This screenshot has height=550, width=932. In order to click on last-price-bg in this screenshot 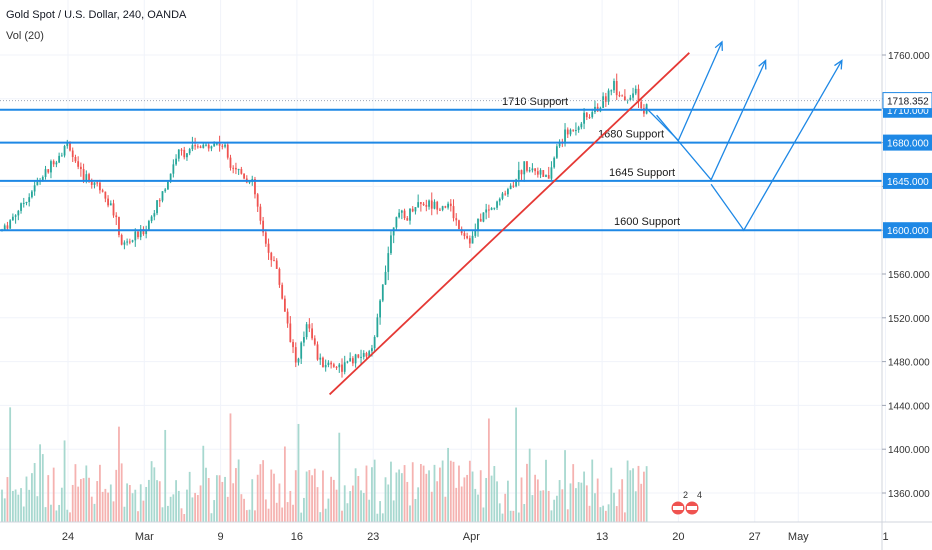, I will do `click(907, 101)`.